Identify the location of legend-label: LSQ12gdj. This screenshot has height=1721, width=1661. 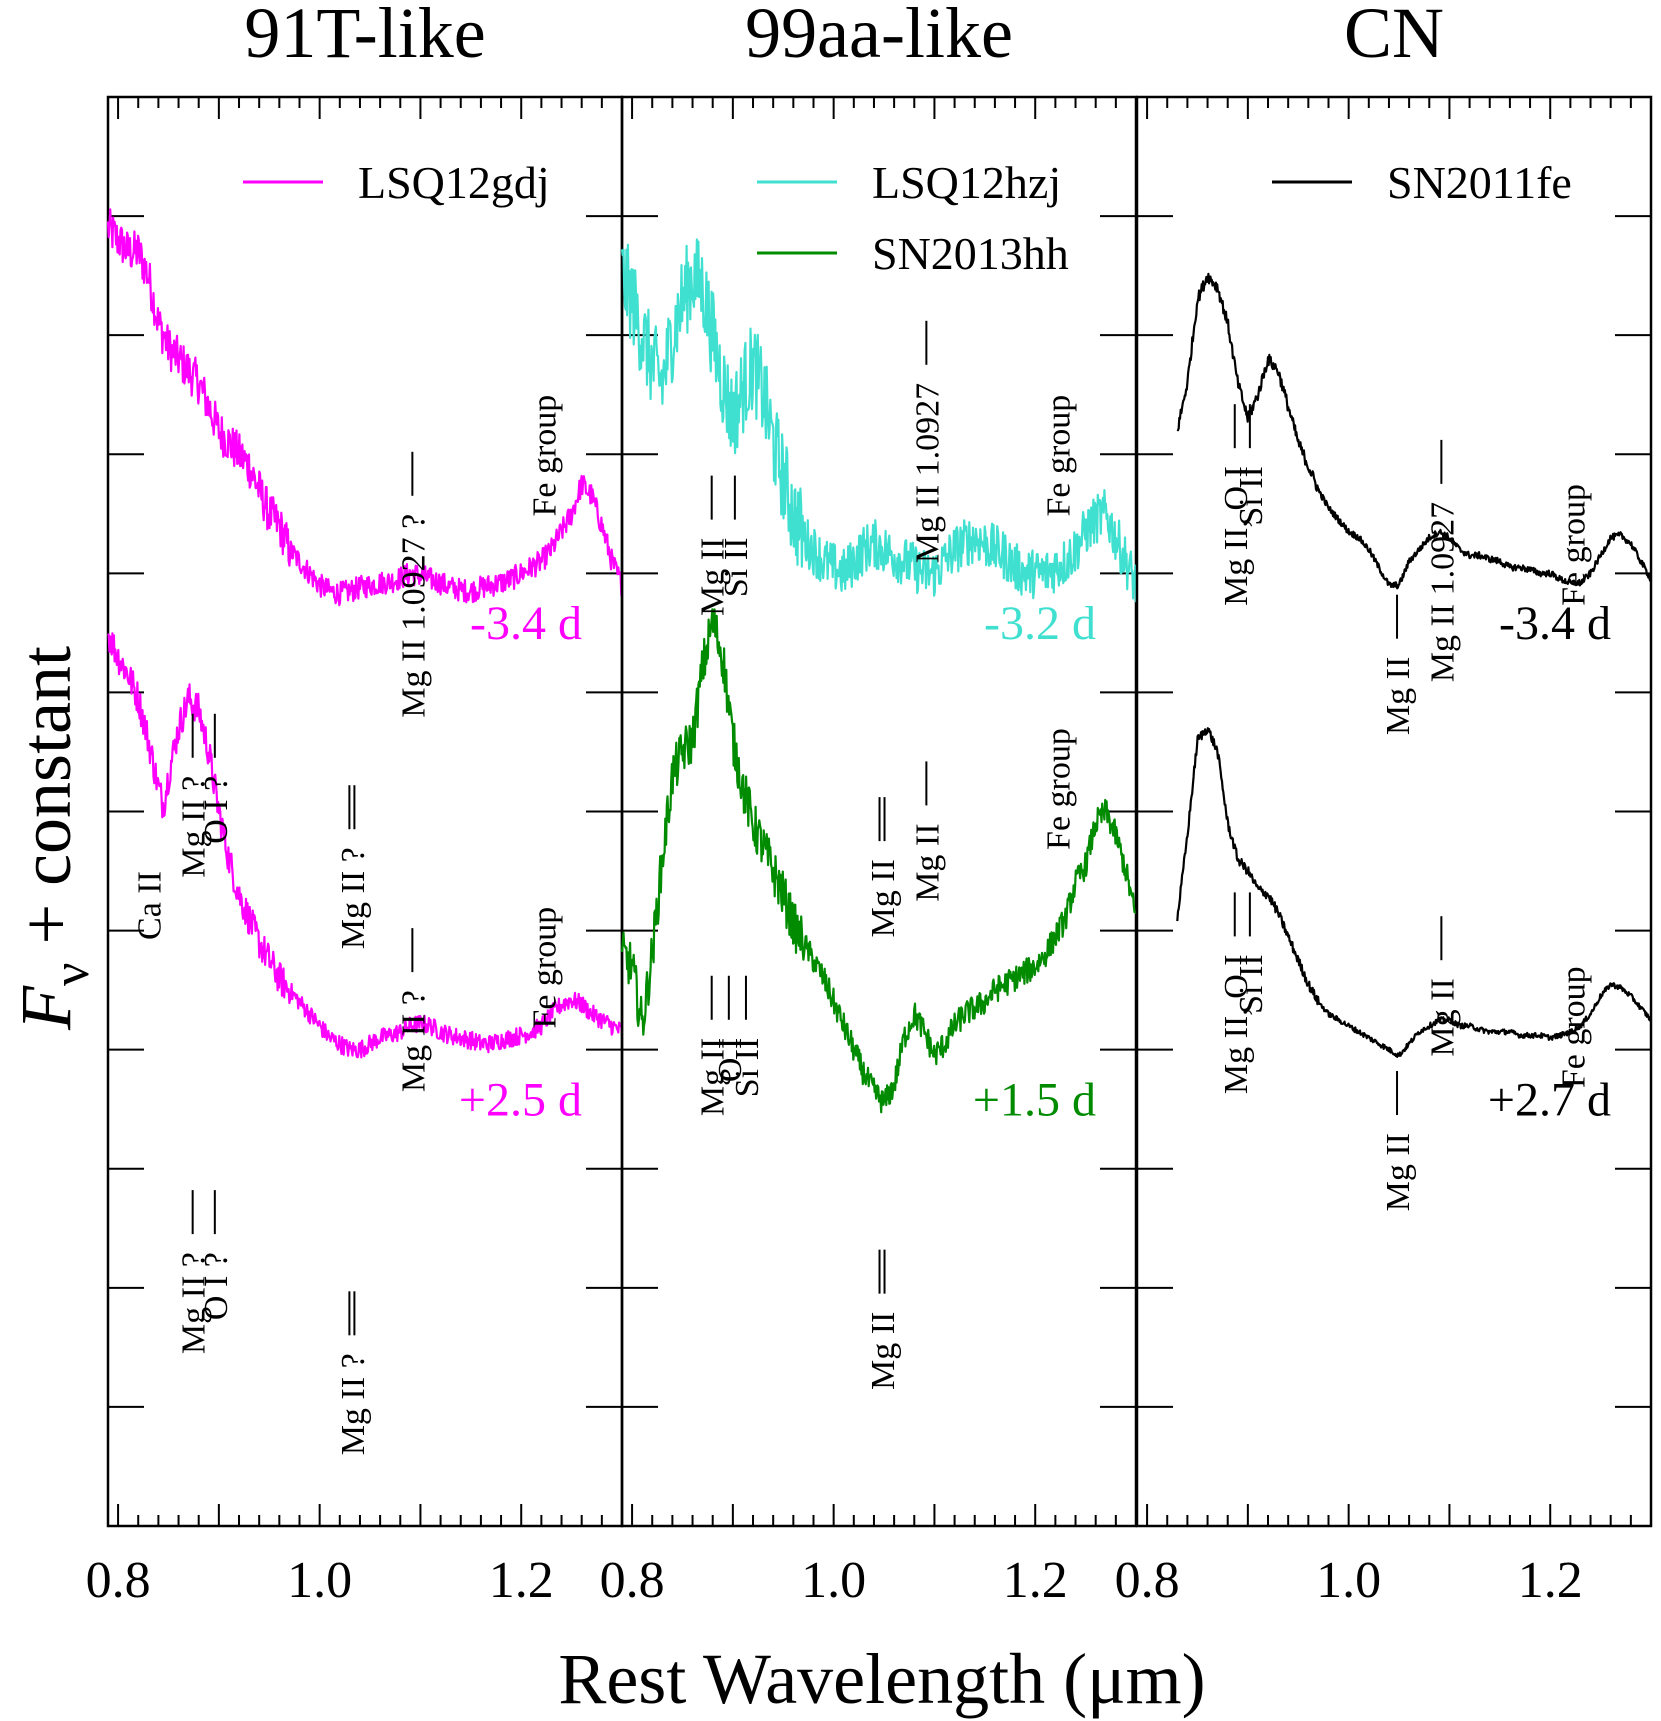
(454, 182).